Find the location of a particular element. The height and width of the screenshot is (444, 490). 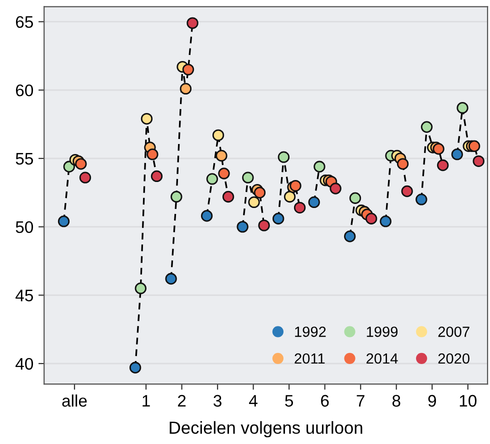

y-tick-label: 55 is located at coordinates (24, 159).